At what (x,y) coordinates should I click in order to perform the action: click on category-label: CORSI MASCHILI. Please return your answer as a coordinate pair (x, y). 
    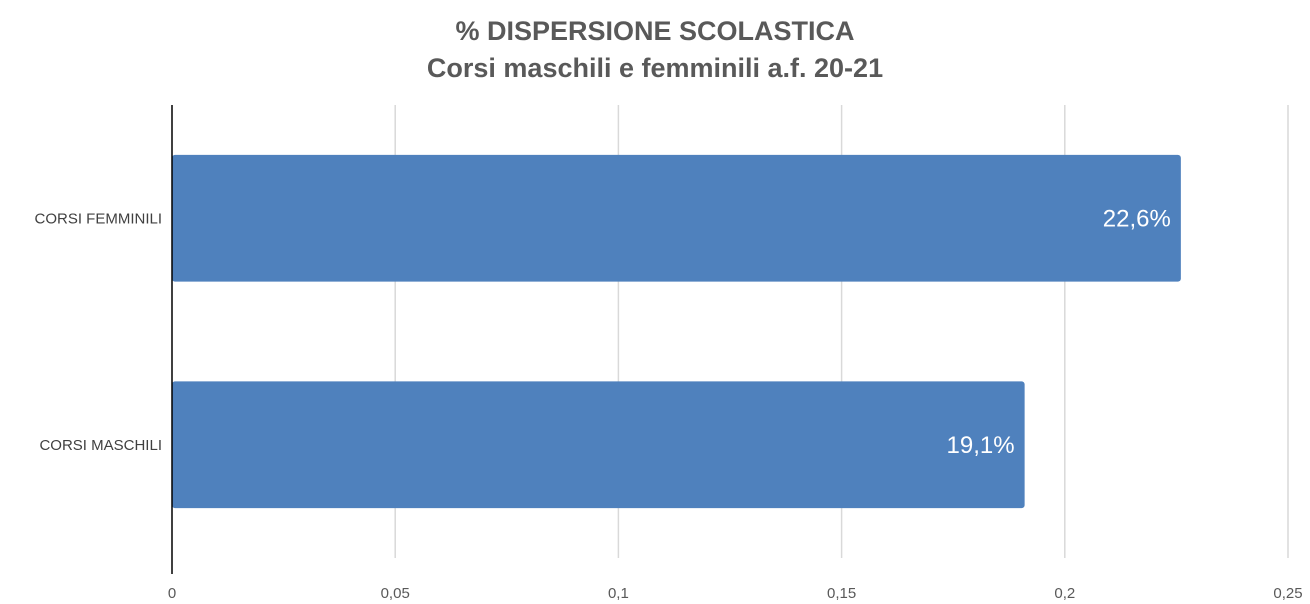
    Looking at the image, I should click on (100, 445).